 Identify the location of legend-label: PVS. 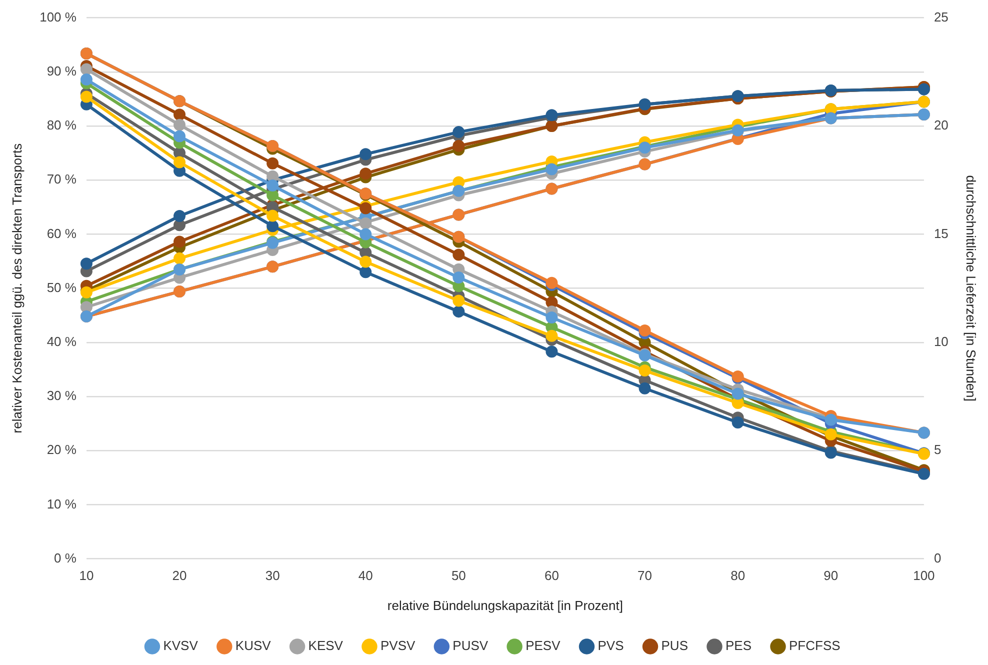
(611, 646).